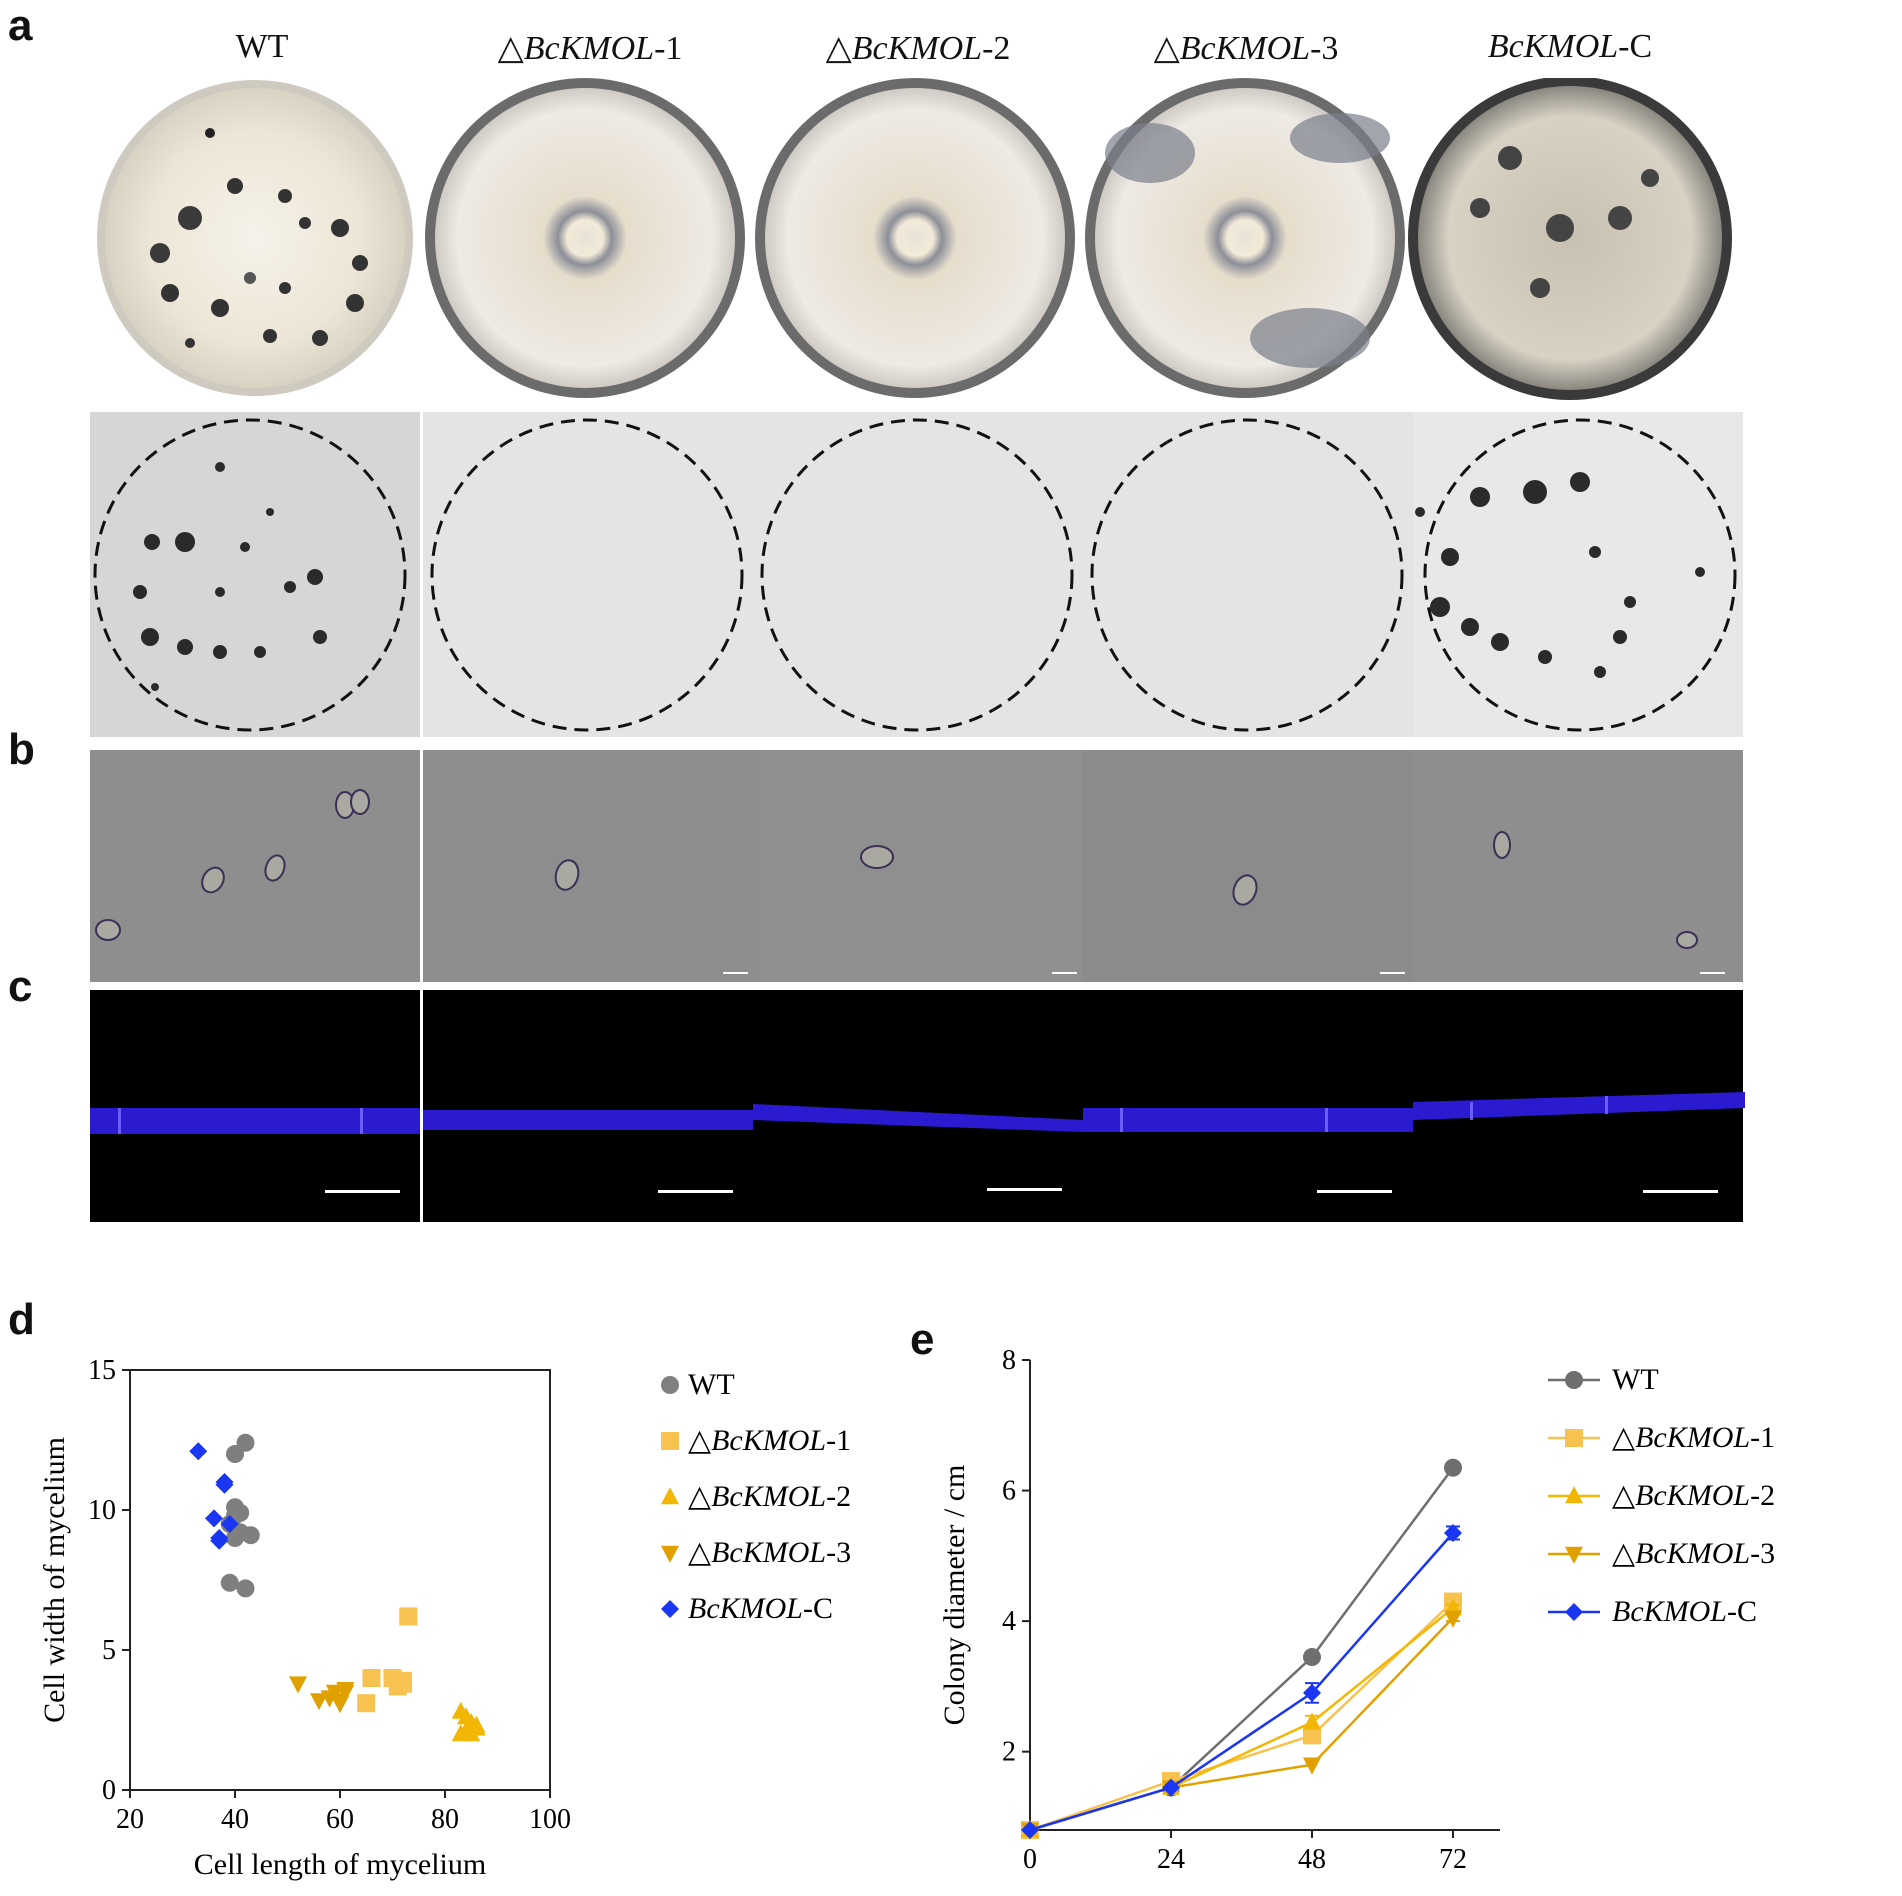 The height and width of the screenshot is (1896, 1902). Describe the element at coordinates (922, 1339) in the screenshot. I see `panel-label-e: e` at that location.